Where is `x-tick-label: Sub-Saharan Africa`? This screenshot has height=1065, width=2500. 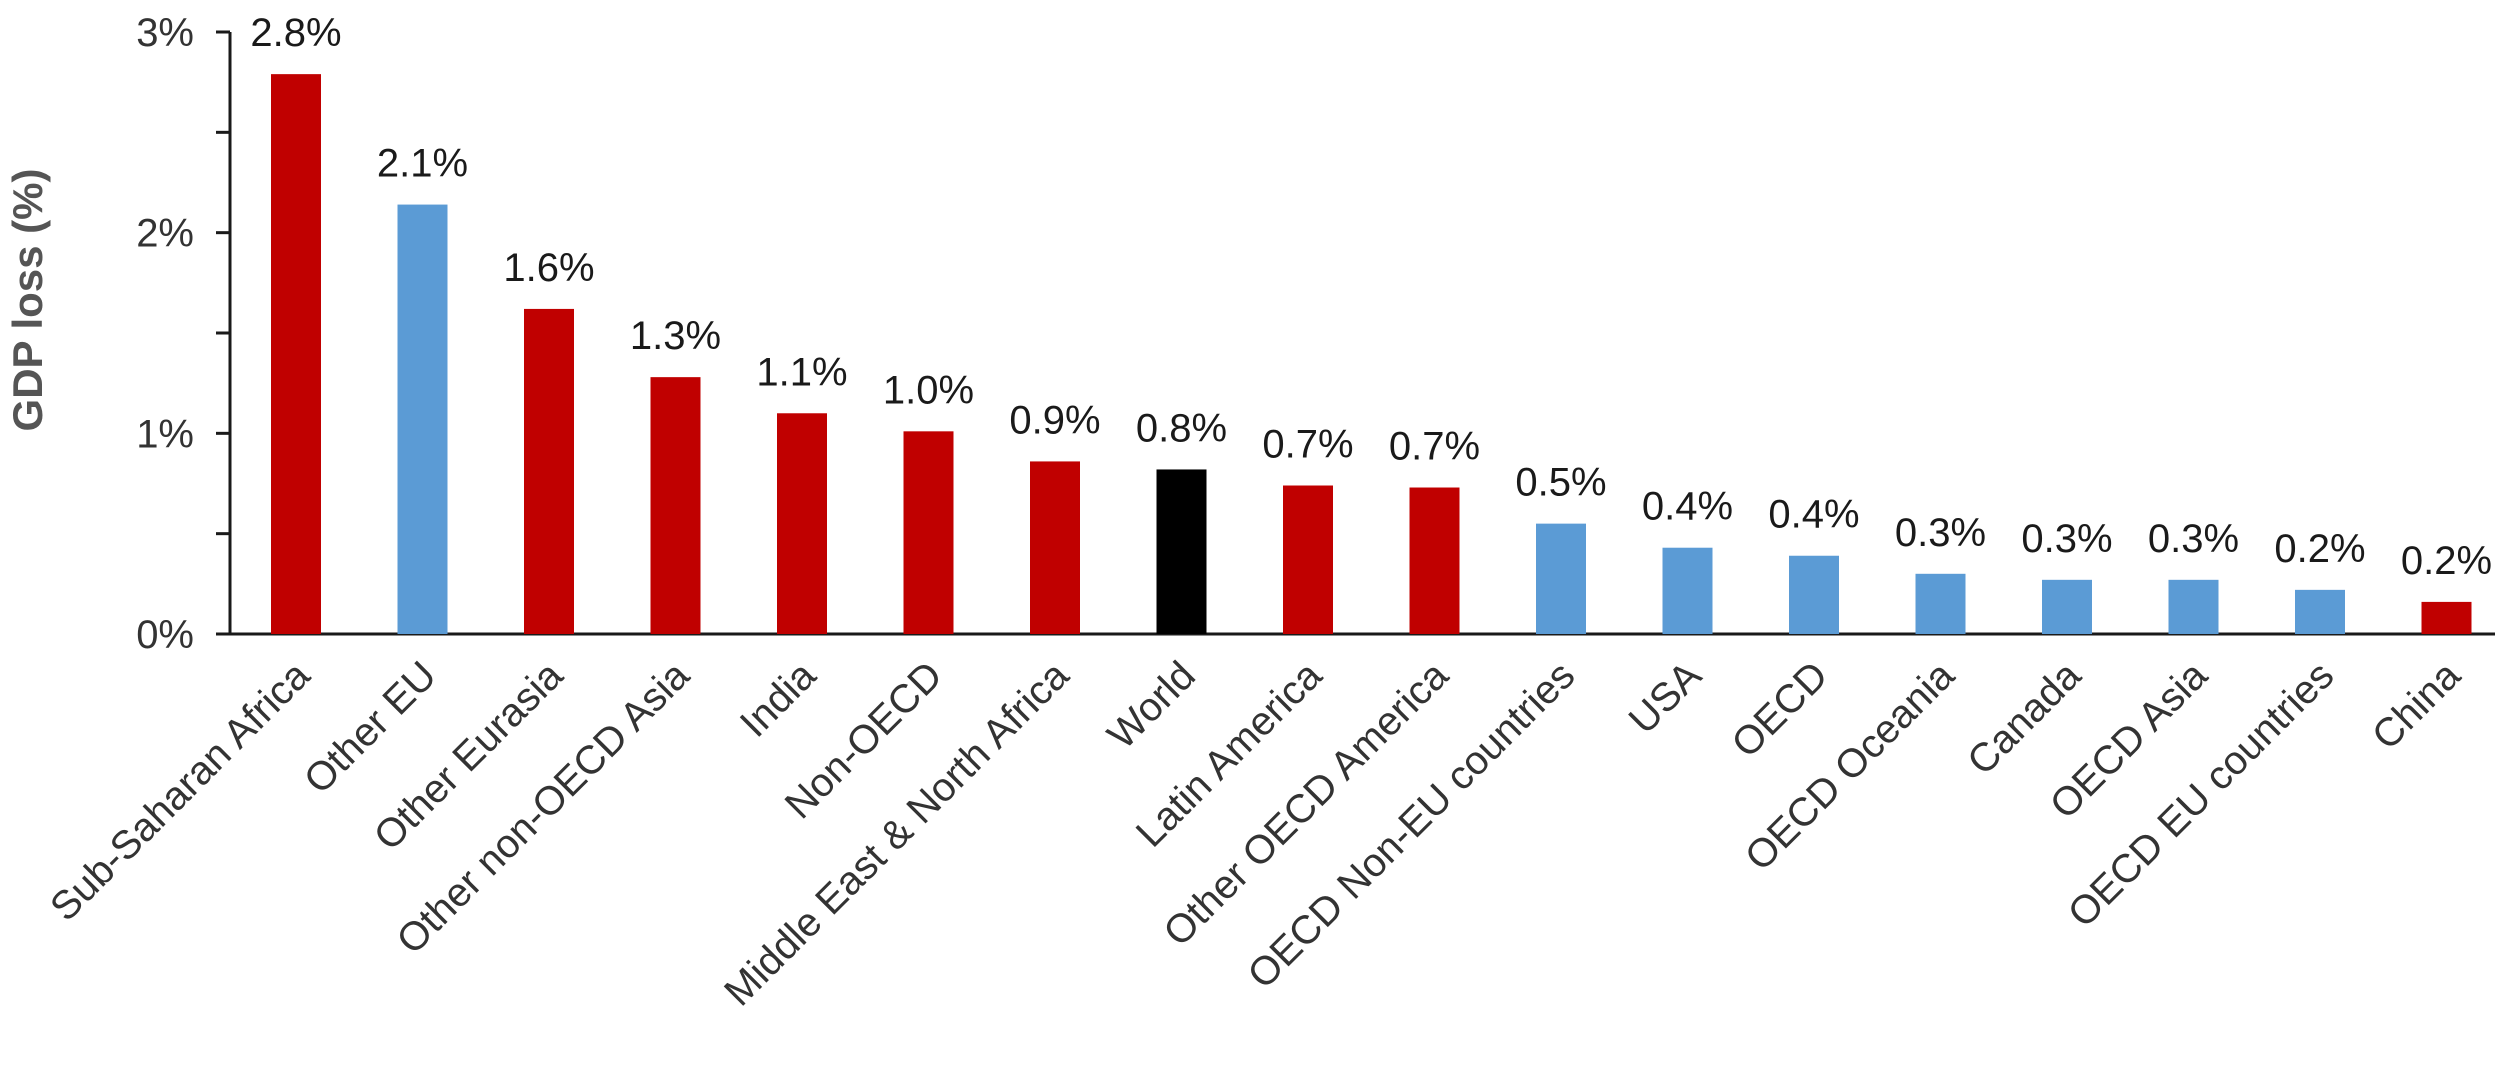
x-tick-label: Sub-Saharan Africa is located at coordinates (180, 791).